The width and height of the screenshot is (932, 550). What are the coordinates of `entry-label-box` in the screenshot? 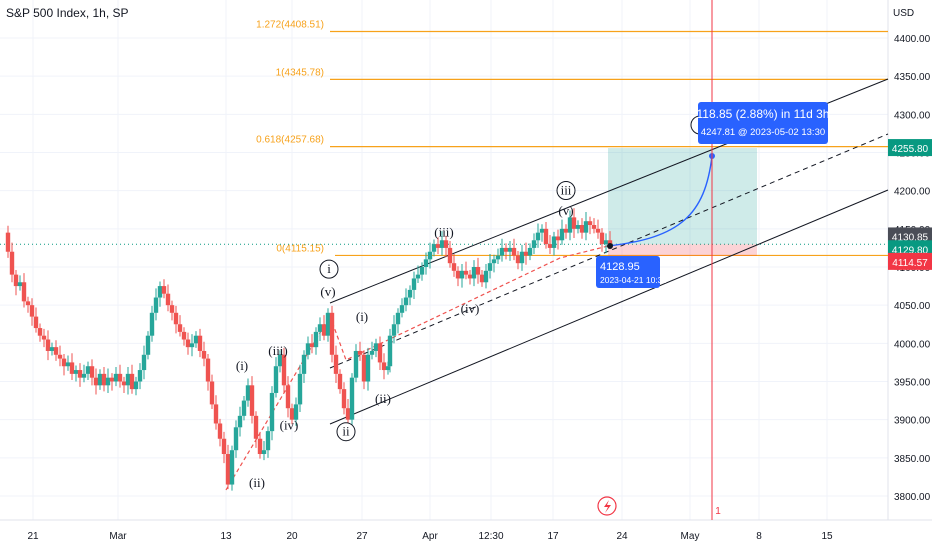 It's located at (628, 272).